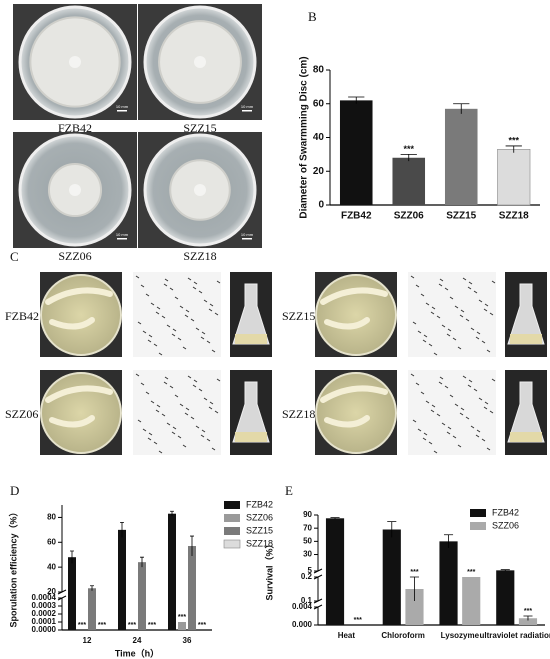  What do you see at coordinates (87, 640) in the screenshot?
I see `x-tick-label: 12` at bounding box center [87, 640].